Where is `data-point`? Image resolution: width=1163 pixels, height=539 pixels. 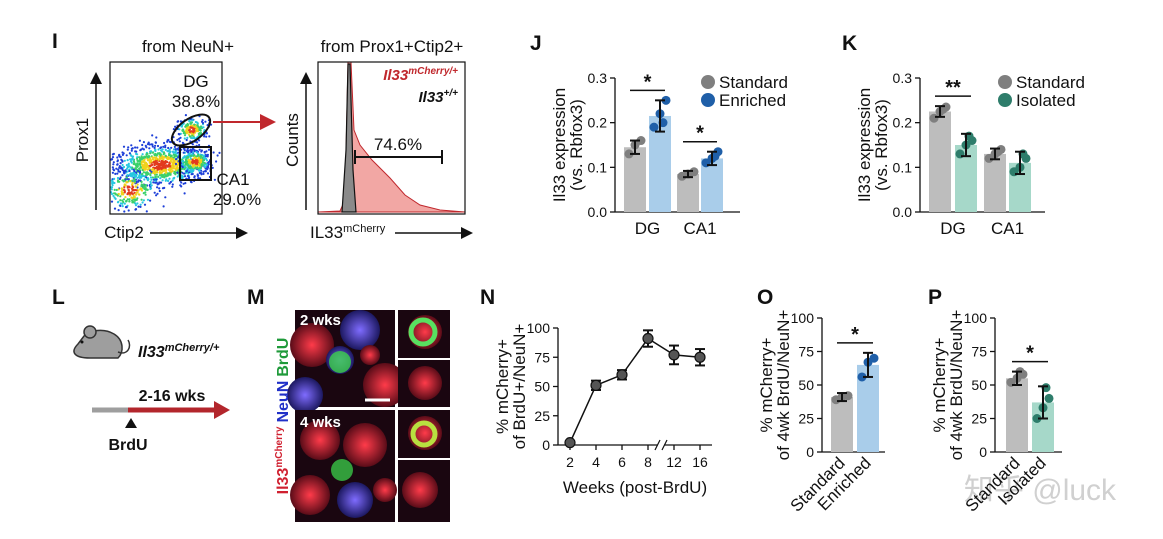
data-point is located at coordinates (1037, 418).